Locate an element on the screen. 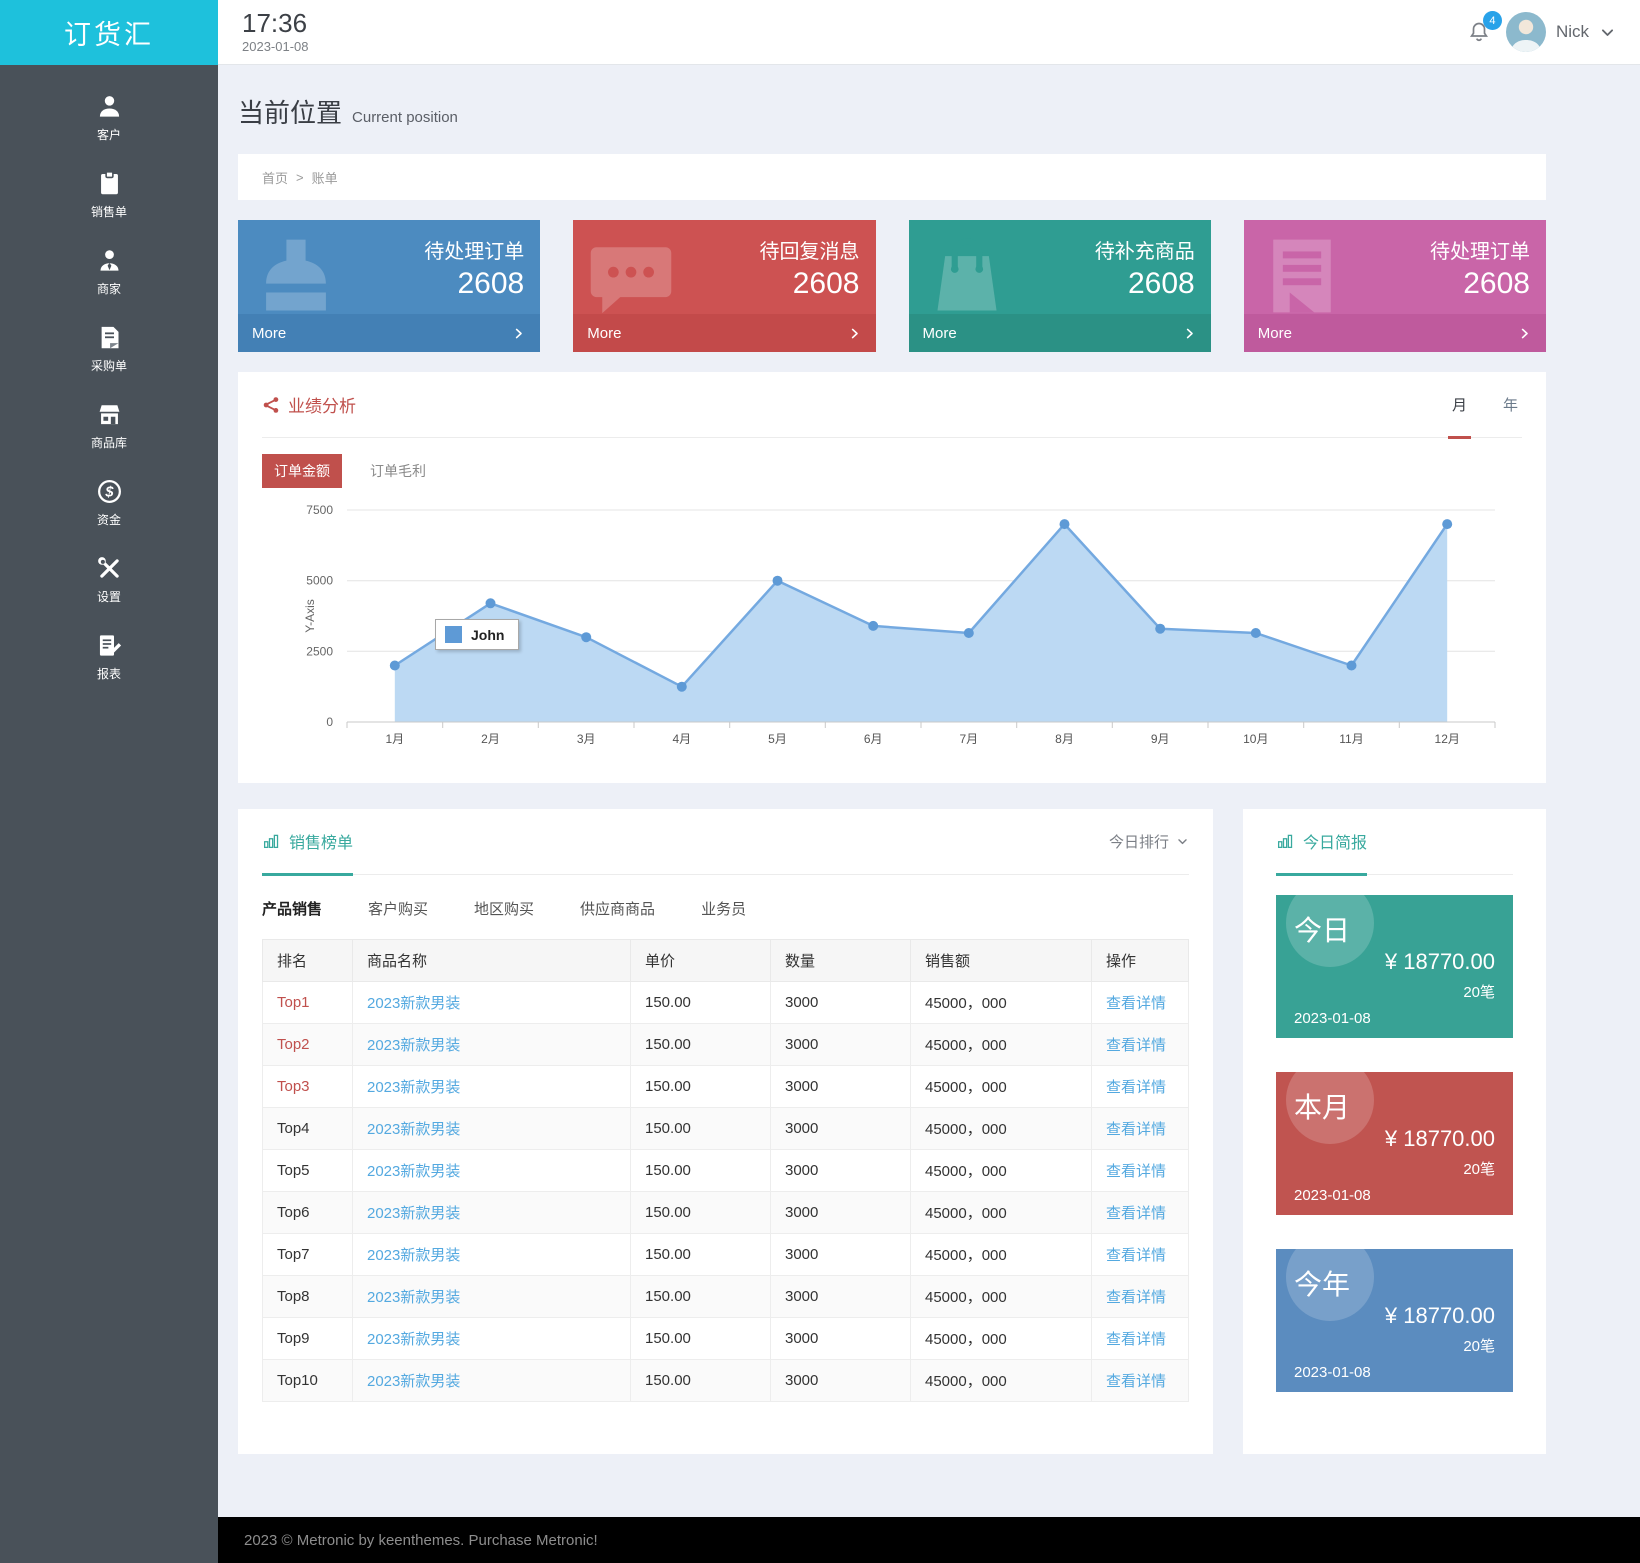  rank-filter-dropdown: 今日排行 is located at coordinates (1149, 841).